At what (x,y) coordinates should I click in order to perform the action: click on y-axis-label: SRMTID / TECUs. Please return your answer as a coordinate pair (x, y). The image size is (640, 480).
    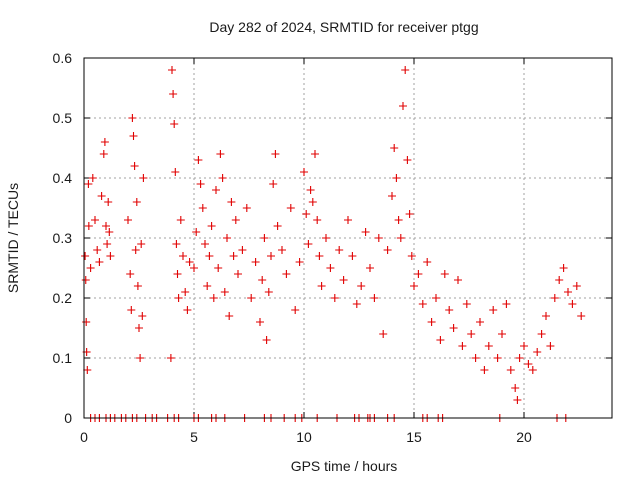
    Looking at the image, I should click on (13, 238).